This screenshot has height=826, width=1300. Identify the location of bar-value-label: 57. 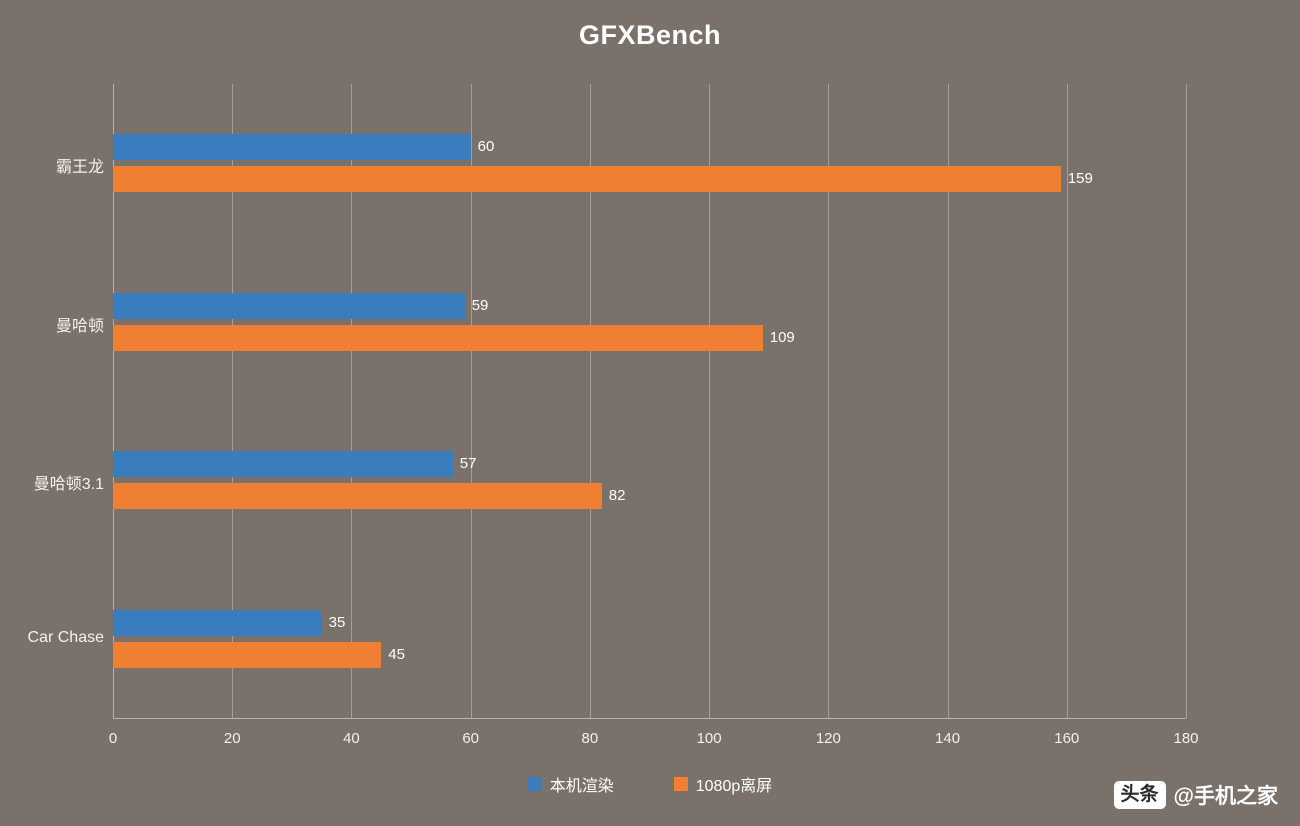
(468, 464).